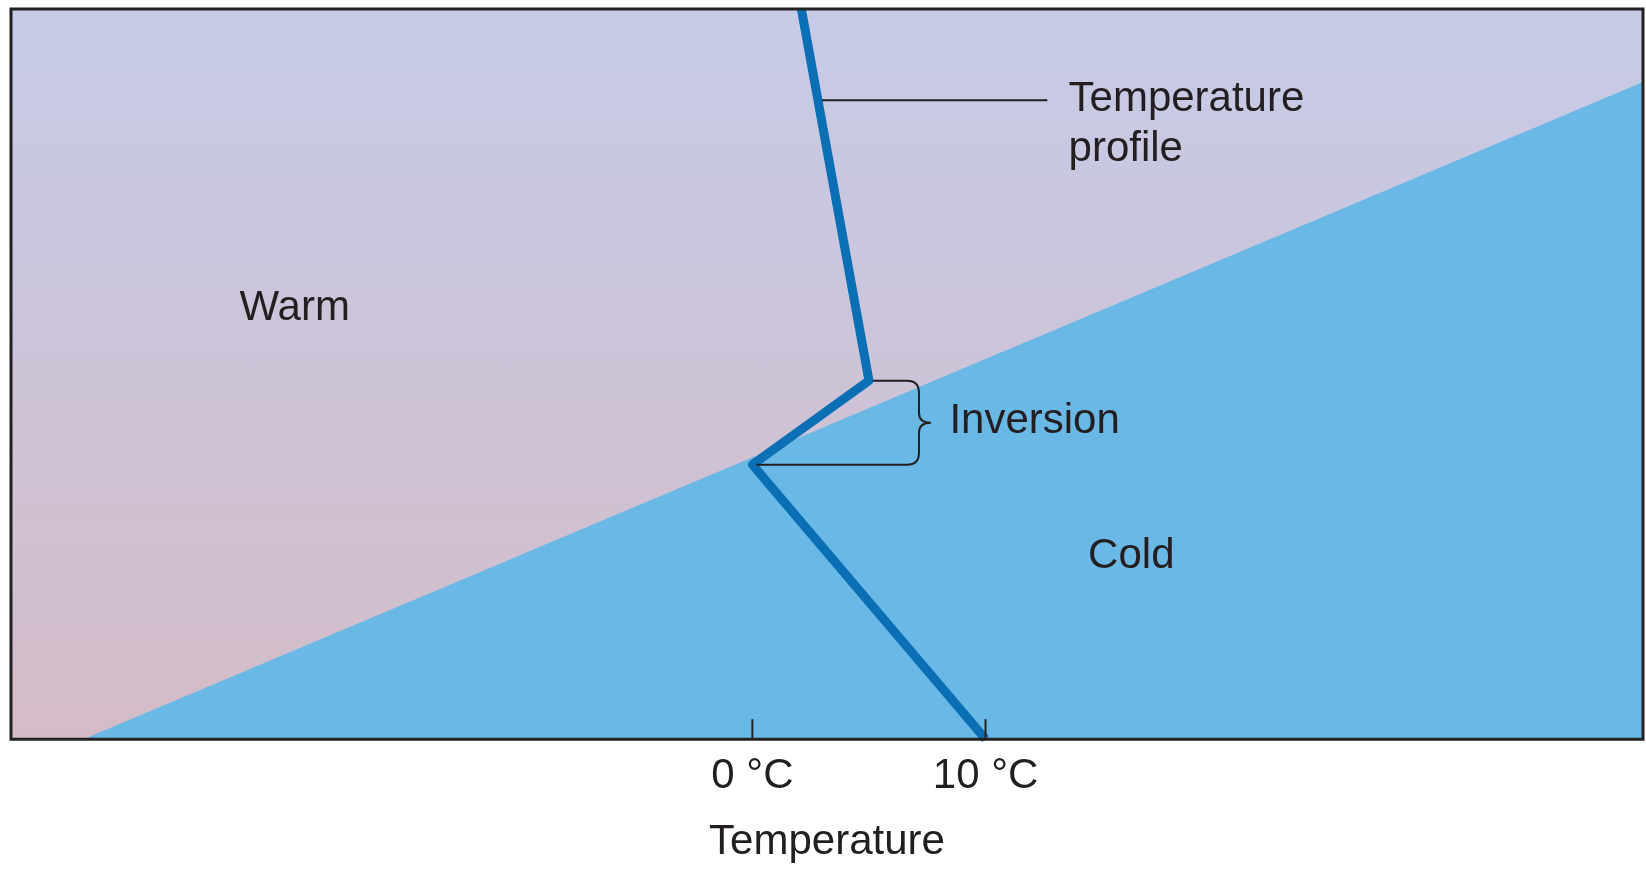 Image resolution: width=1646 pixels, height=870 pixels. What do you see at coordinates (1186, 121) in the screenshot?
I see `annotation: Temperature profile` at bounding box center [1186, 121].